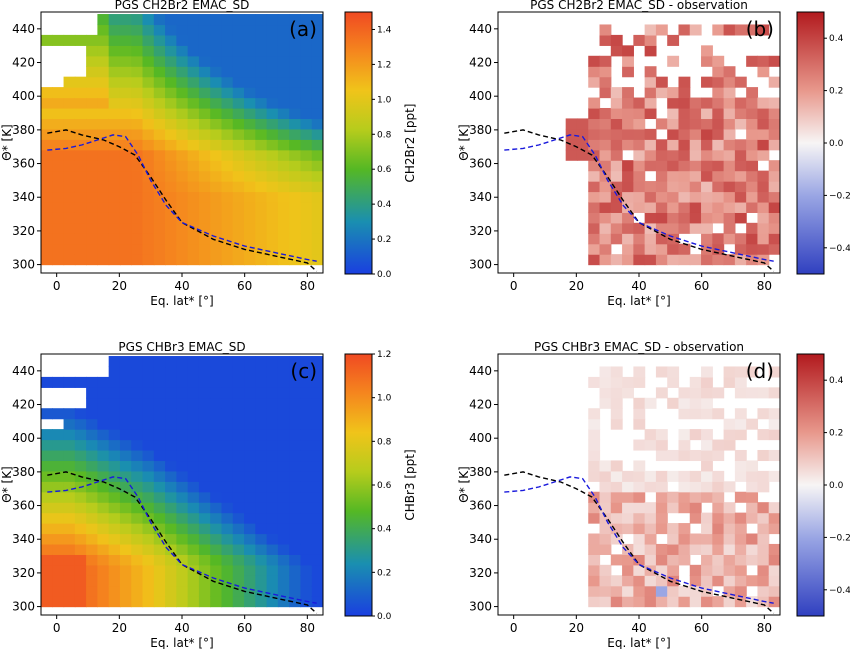  What do you see at coordinates (639, 198) in the screenshot?
I see `blue-dashed-line` at bounding box center [639, 198].